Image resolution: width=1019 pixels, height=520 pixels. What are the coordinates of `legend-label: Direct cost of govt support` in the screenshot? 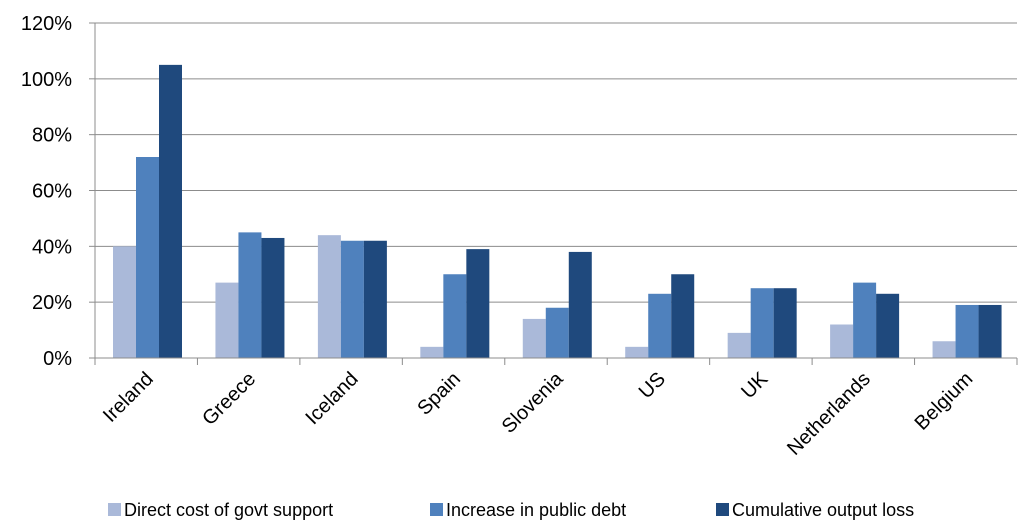 It's located at (228, 510).